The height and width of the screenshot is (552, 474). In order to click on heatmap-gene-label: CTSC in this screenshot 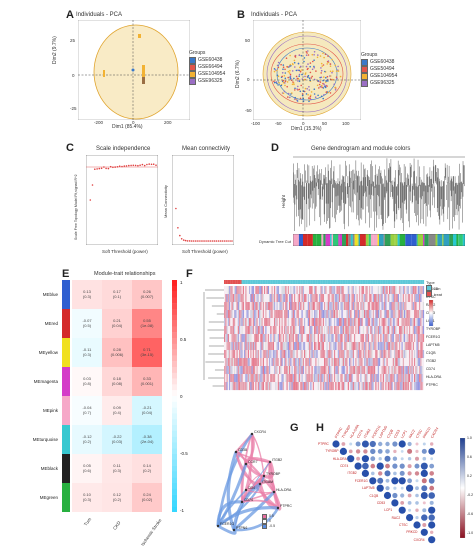, I will do `click(431, 297)`.